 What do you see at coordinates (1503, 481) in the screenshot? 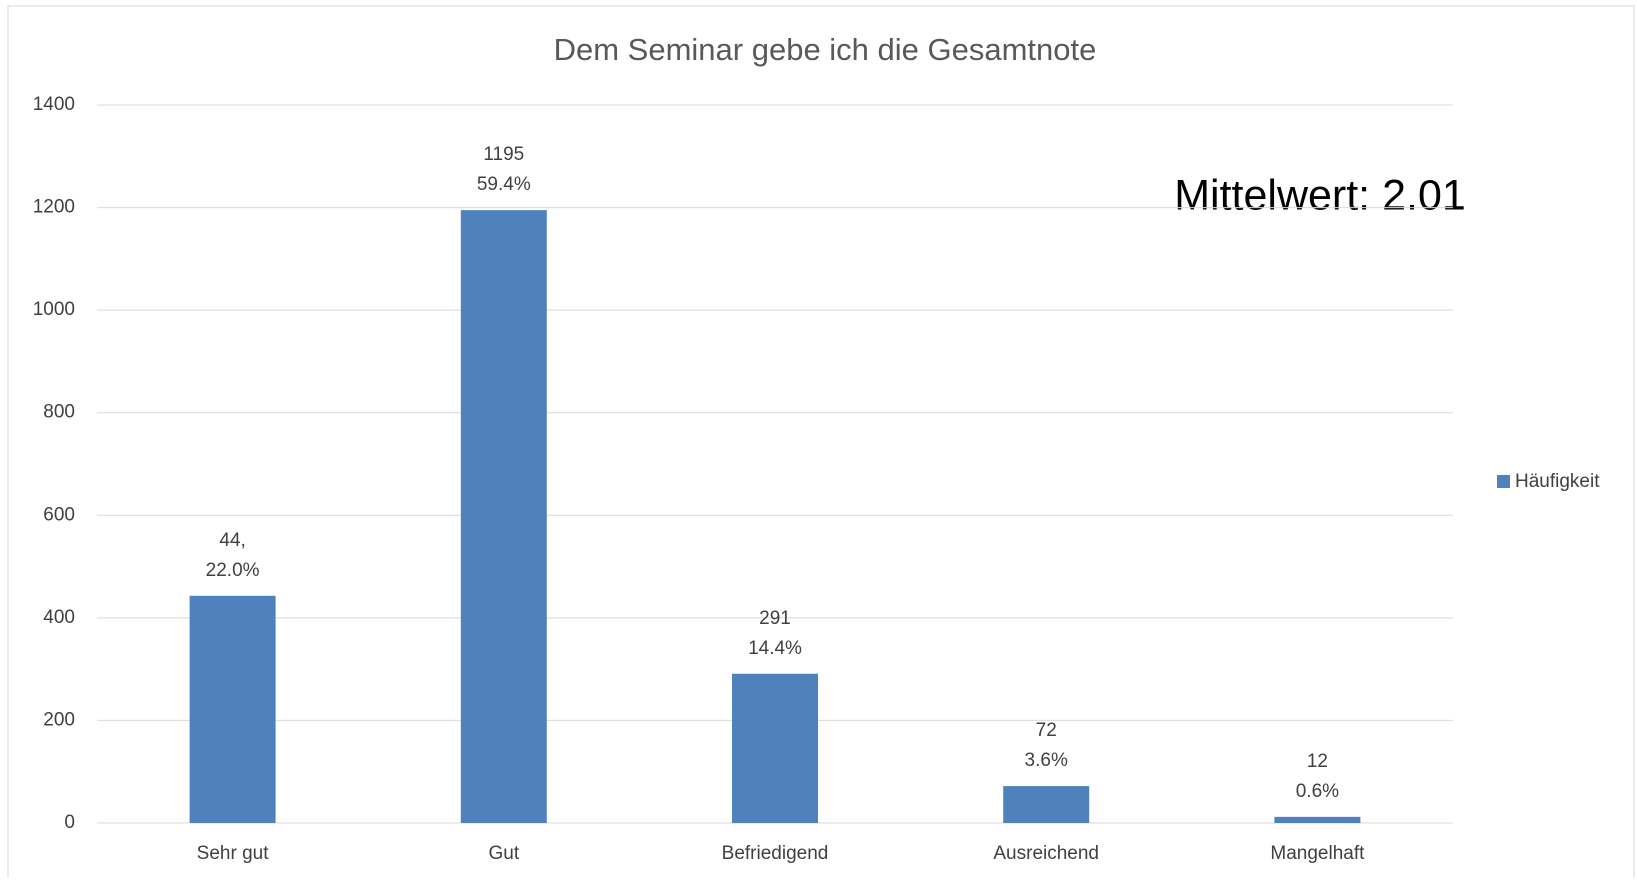
I see `legend-swatch` at bounding box center [1503, 481].